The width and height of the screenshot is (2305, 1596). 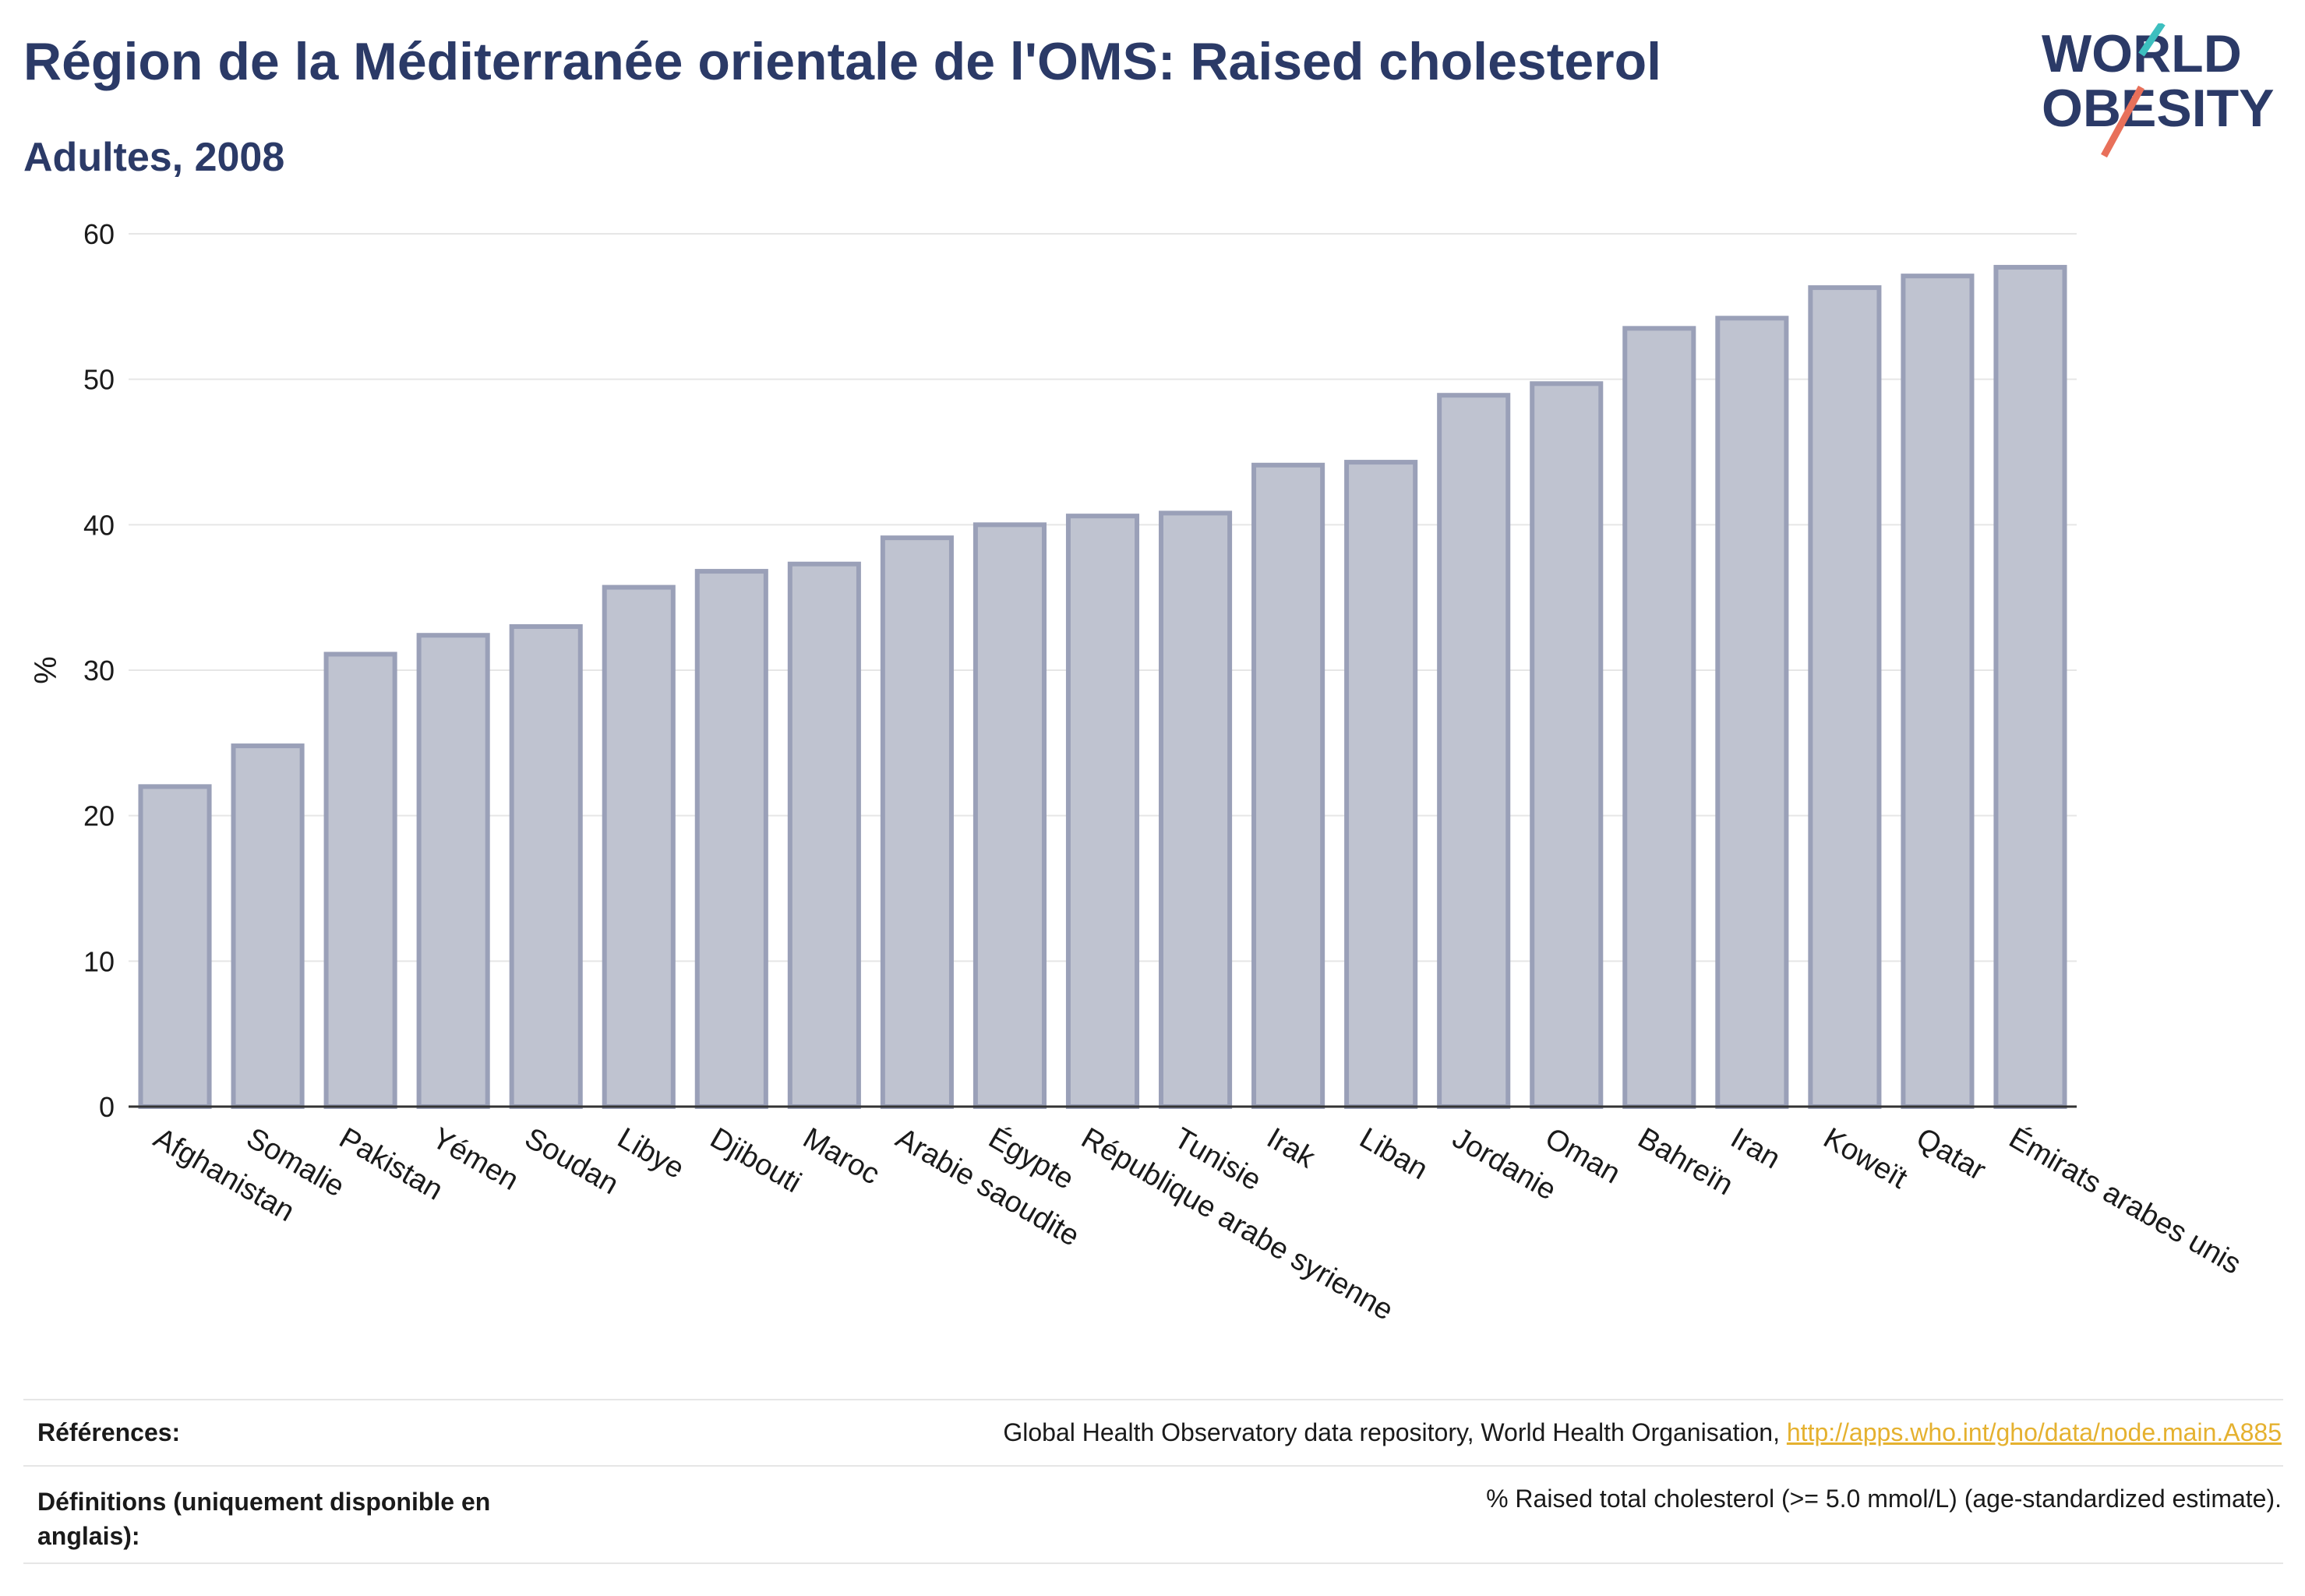 What do you see at coordinates (840, 1156) in the screenshot?
I see `x-tick-label: Maroc` at bounding box center [840, 1156].